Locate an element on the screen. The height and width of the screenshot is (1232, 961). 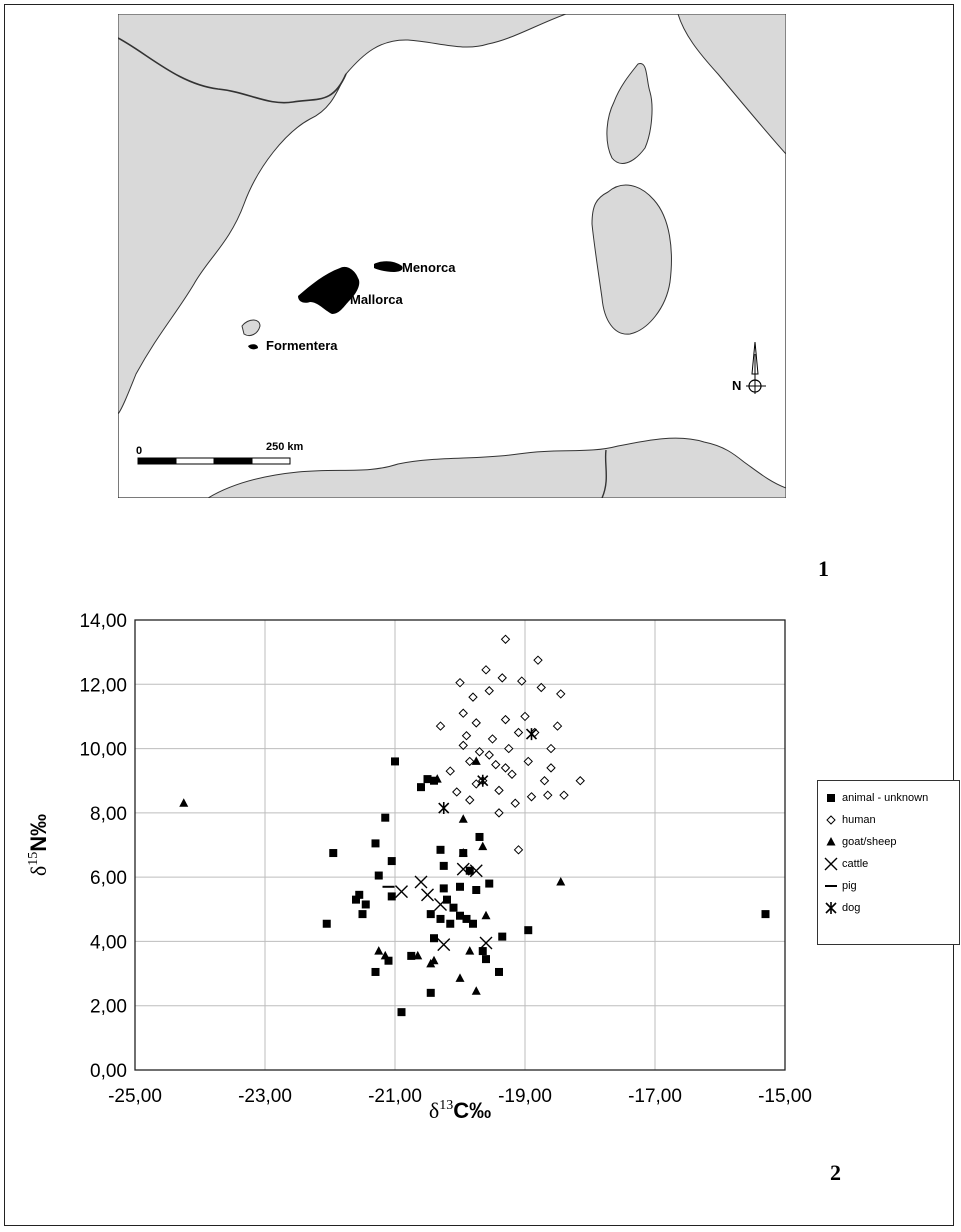
x-axis-ticks: -25,00 -23,00 -21,00 -19,00 -17,00 -15,00 is located at coordinates (460, 1096).